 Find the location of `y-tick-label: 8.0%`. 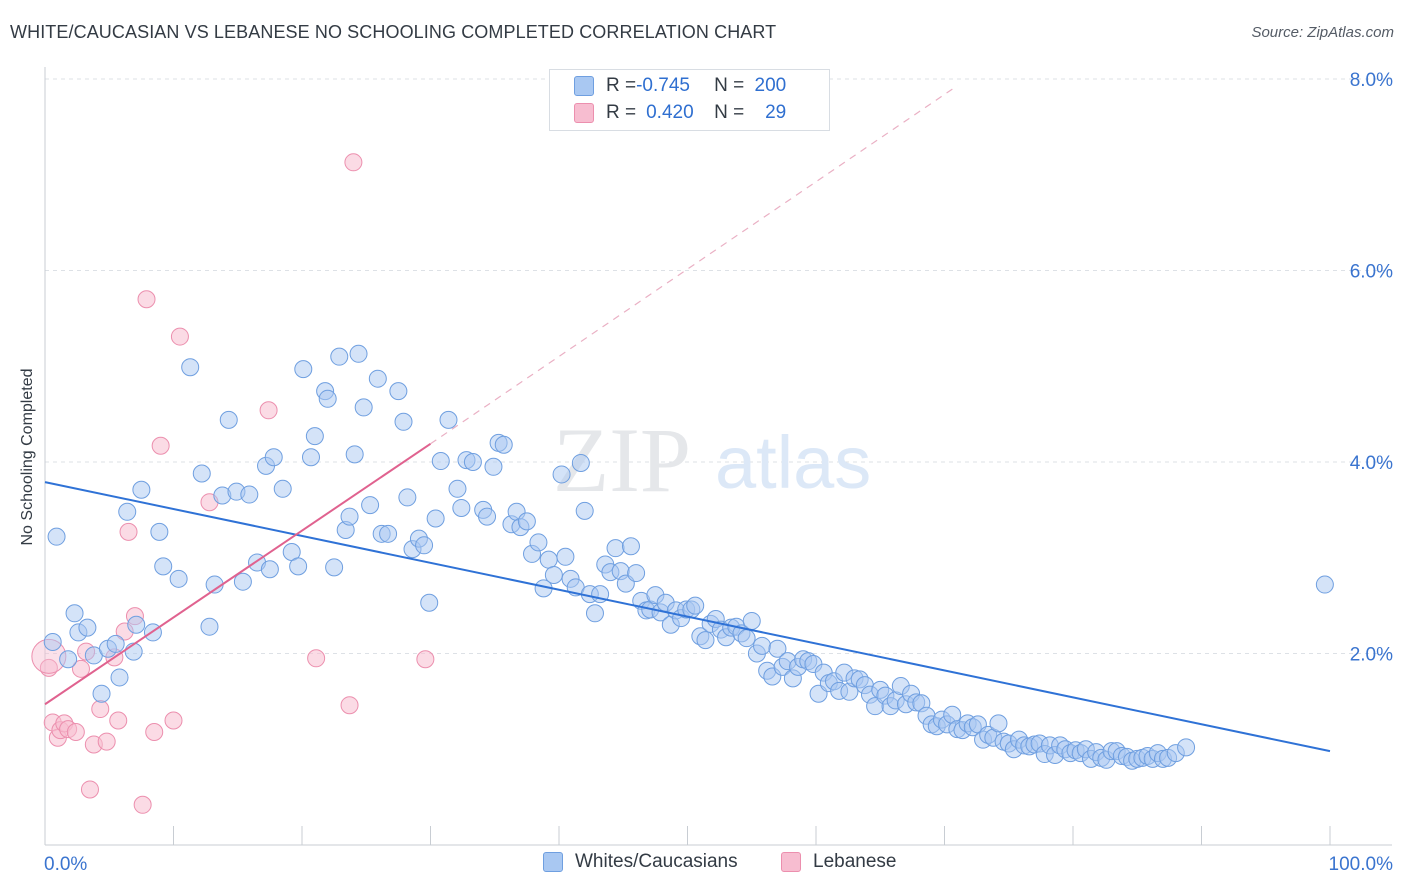

y-tick-label: 8.0% is located at coordinates (1371, 80).